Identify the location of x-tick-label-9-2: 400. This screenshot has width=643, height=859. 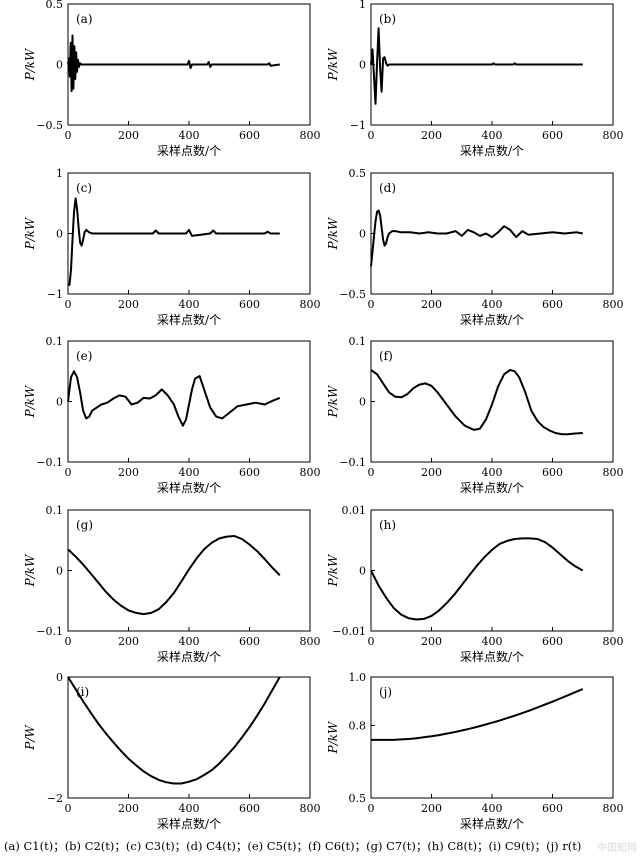
(189, 808).